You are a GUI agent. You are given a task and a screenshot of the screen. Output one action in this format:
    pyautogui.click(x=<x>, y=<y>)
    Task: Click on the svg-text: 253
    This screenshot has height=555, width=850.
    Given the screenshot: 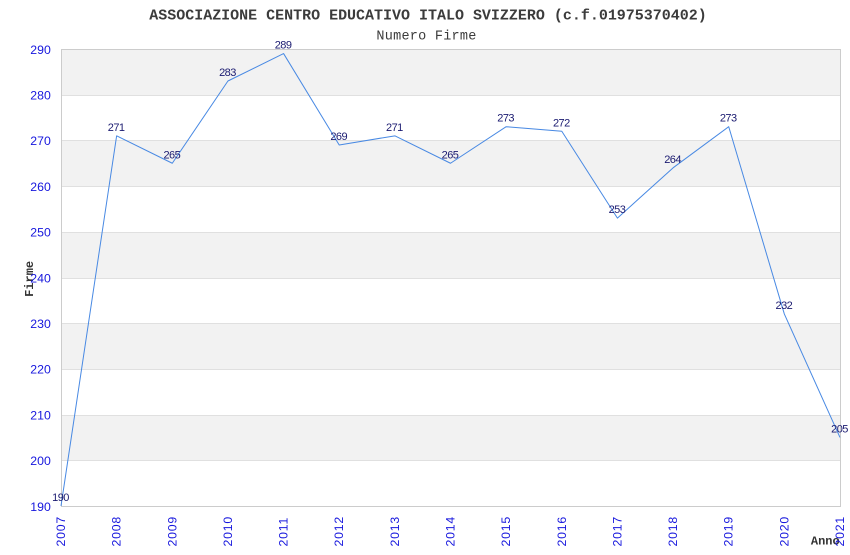 What is the action you would take?
    pyautogui.click(x=617, y=210)
    